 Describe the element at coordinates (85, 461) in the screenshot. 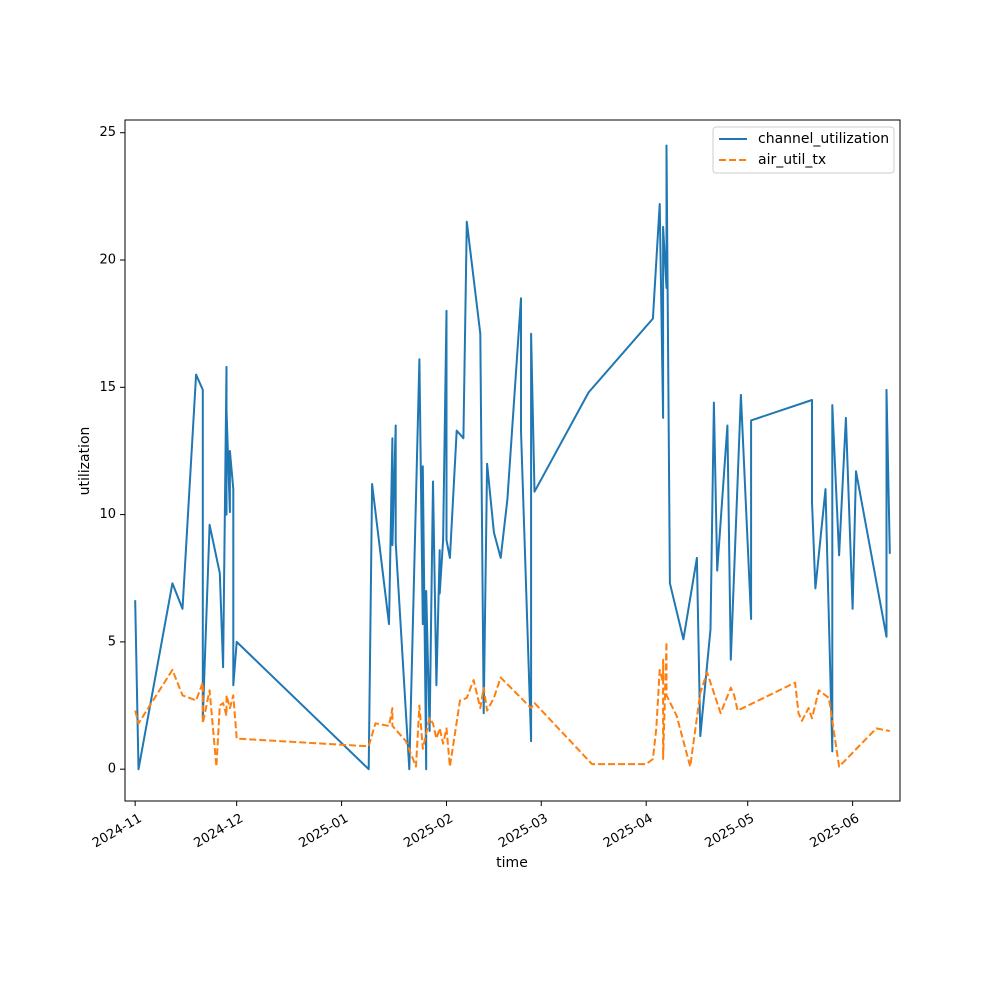

I see `y-axis-label: utilization` at that location.